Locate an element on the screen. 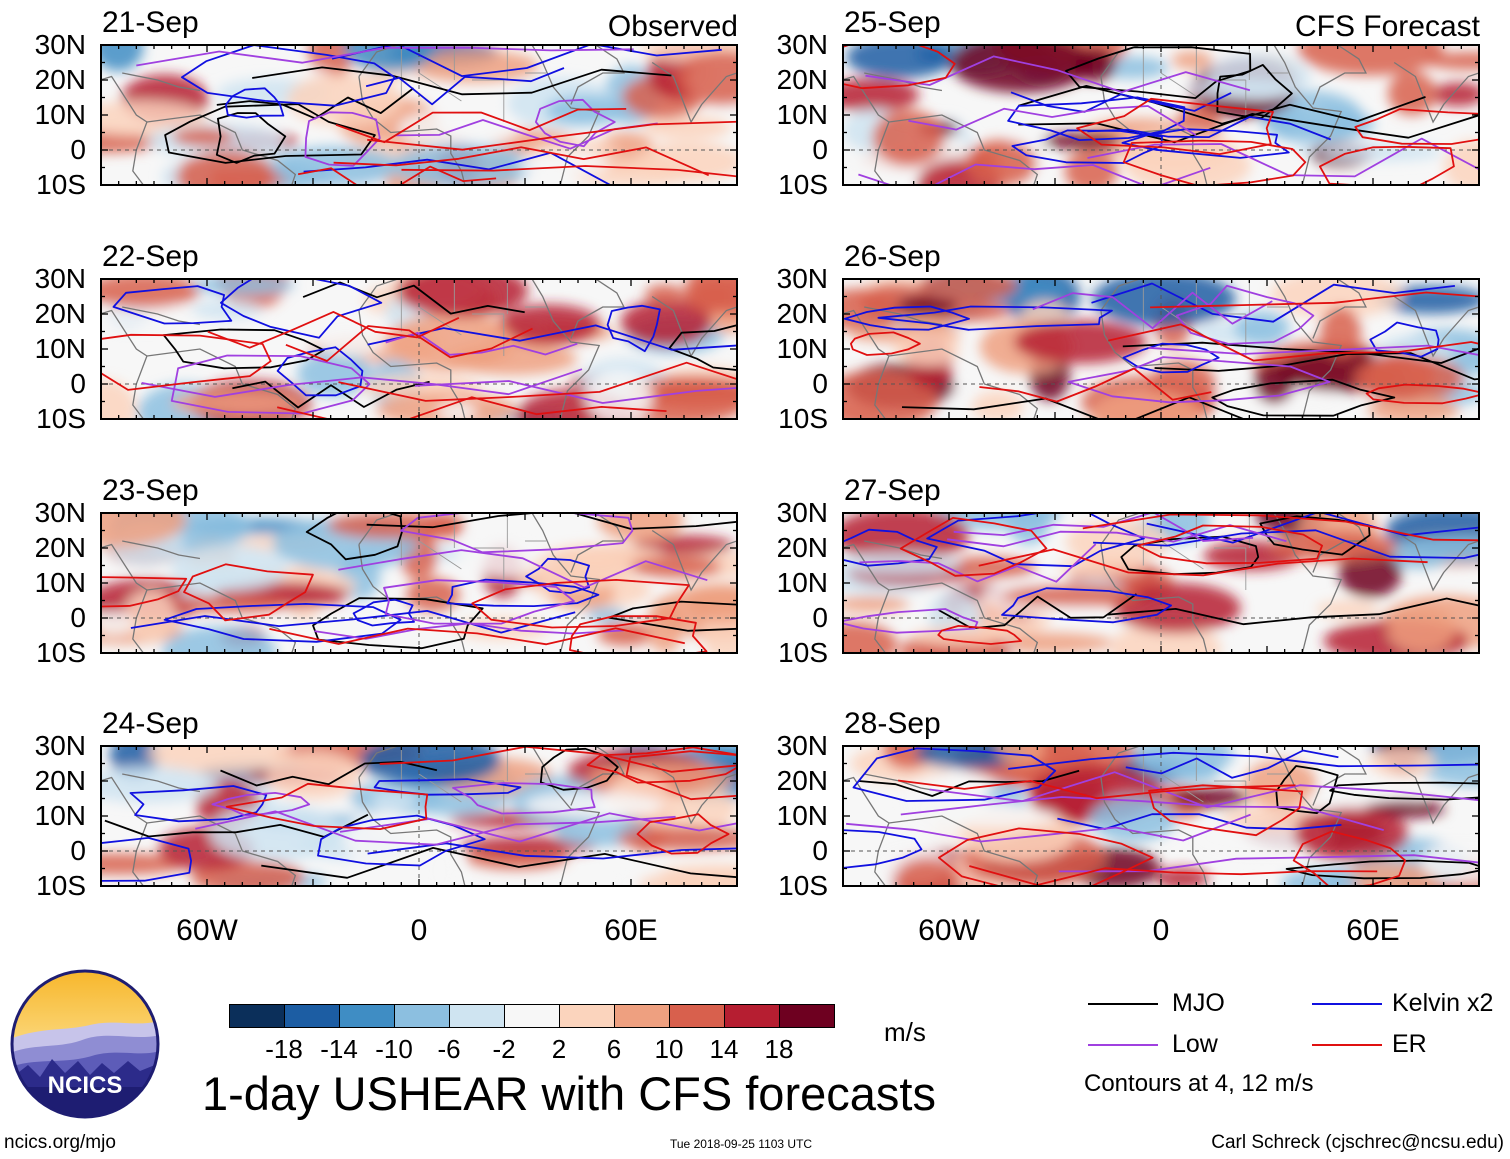 The width and height of the screenshot is (1510, 1159). panel-date-label: 25-Sep is located at coordinates (892, 22).